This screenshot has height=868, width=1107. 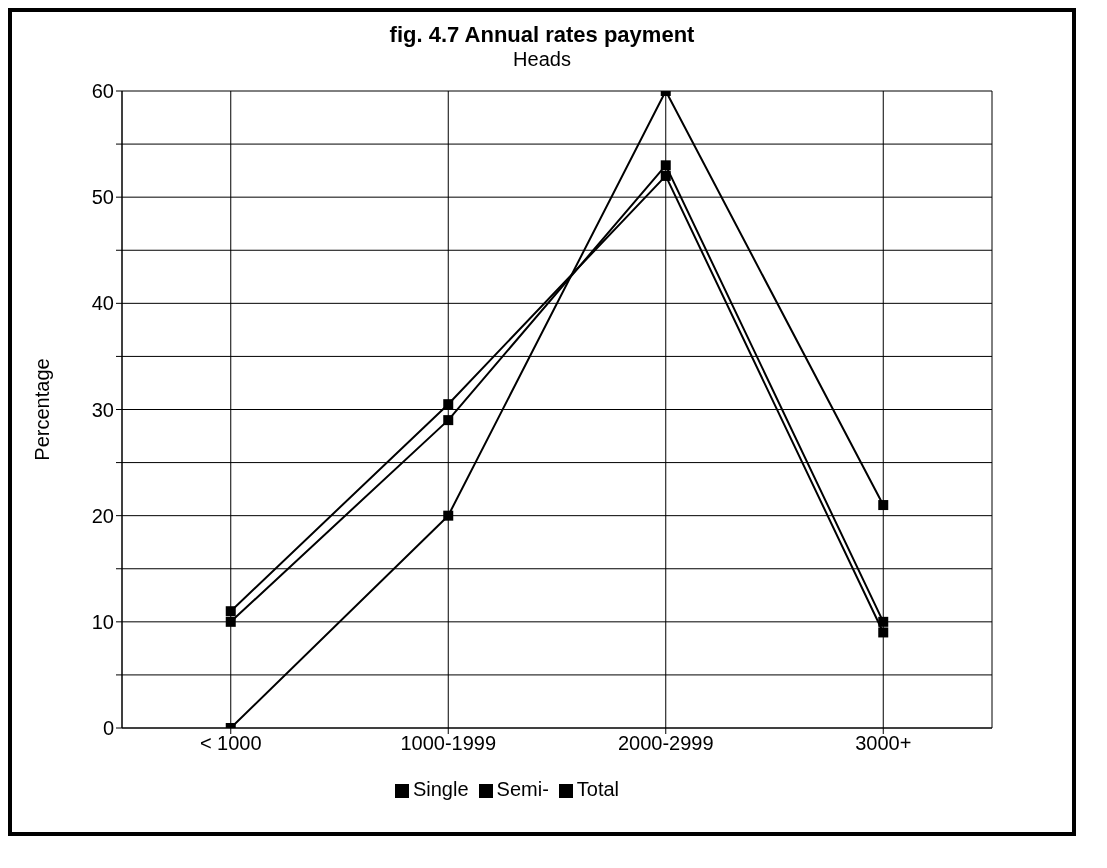 I want to click on y-tick-label: 30, so click(x=102, y=409).